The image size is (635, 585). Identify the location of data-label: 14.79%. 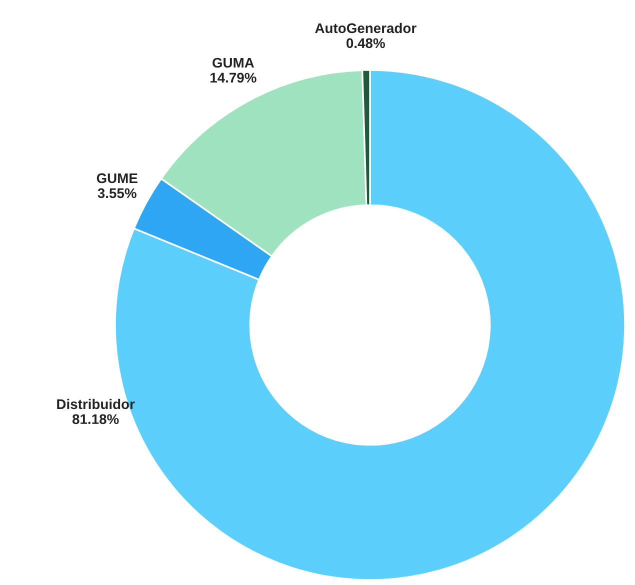
(233, 77).